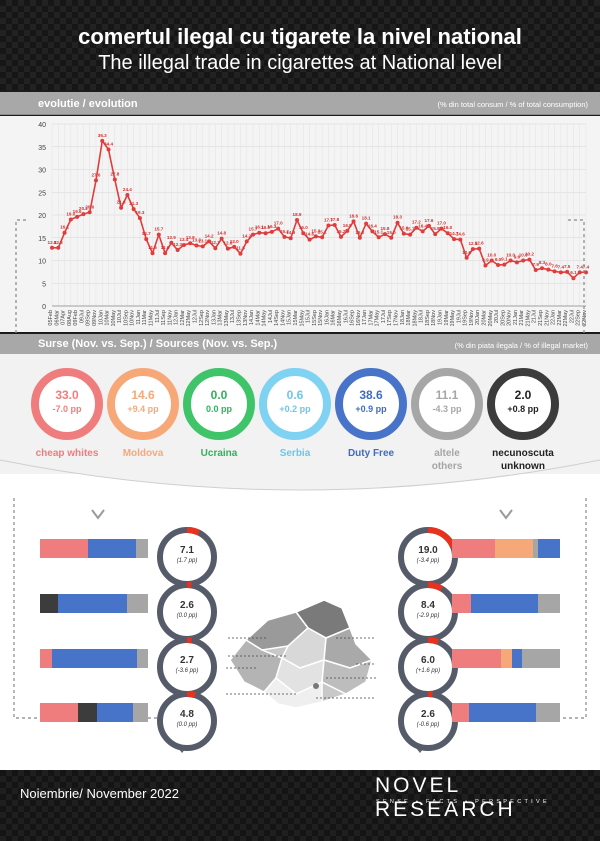  What do you see at coordinates (146, 233) in the screenshot?
I see `data-label: 14.7` at bounding box center [146, 233].